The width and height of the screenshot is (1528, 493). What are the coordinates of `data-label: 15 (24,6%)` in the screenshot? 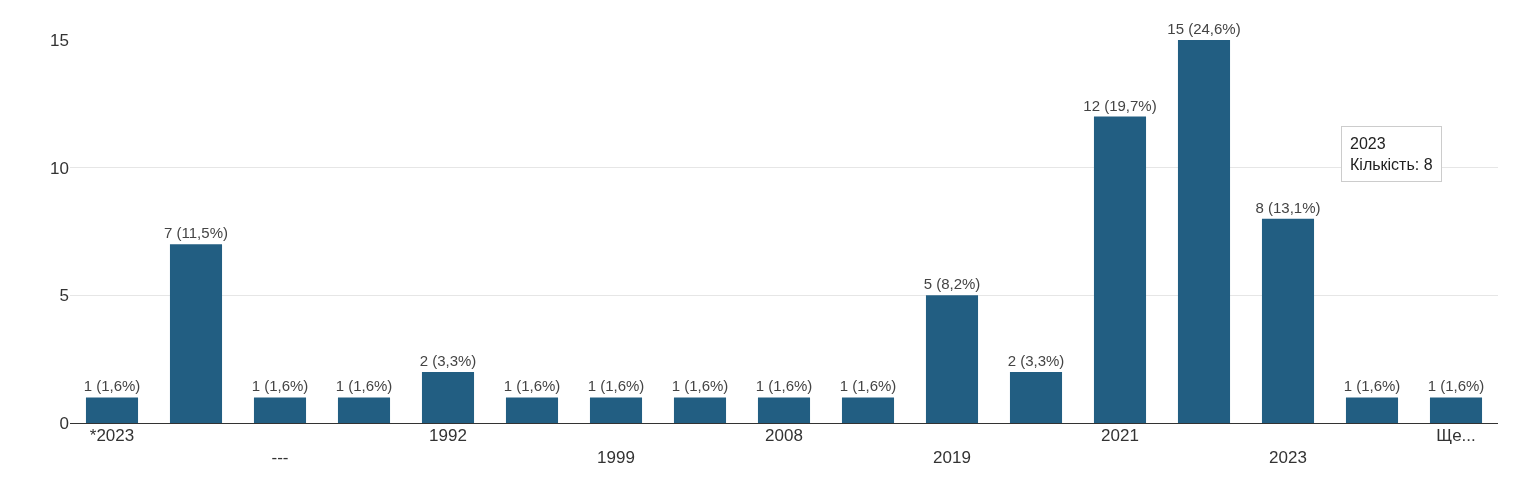 It's located at (1204, 28).